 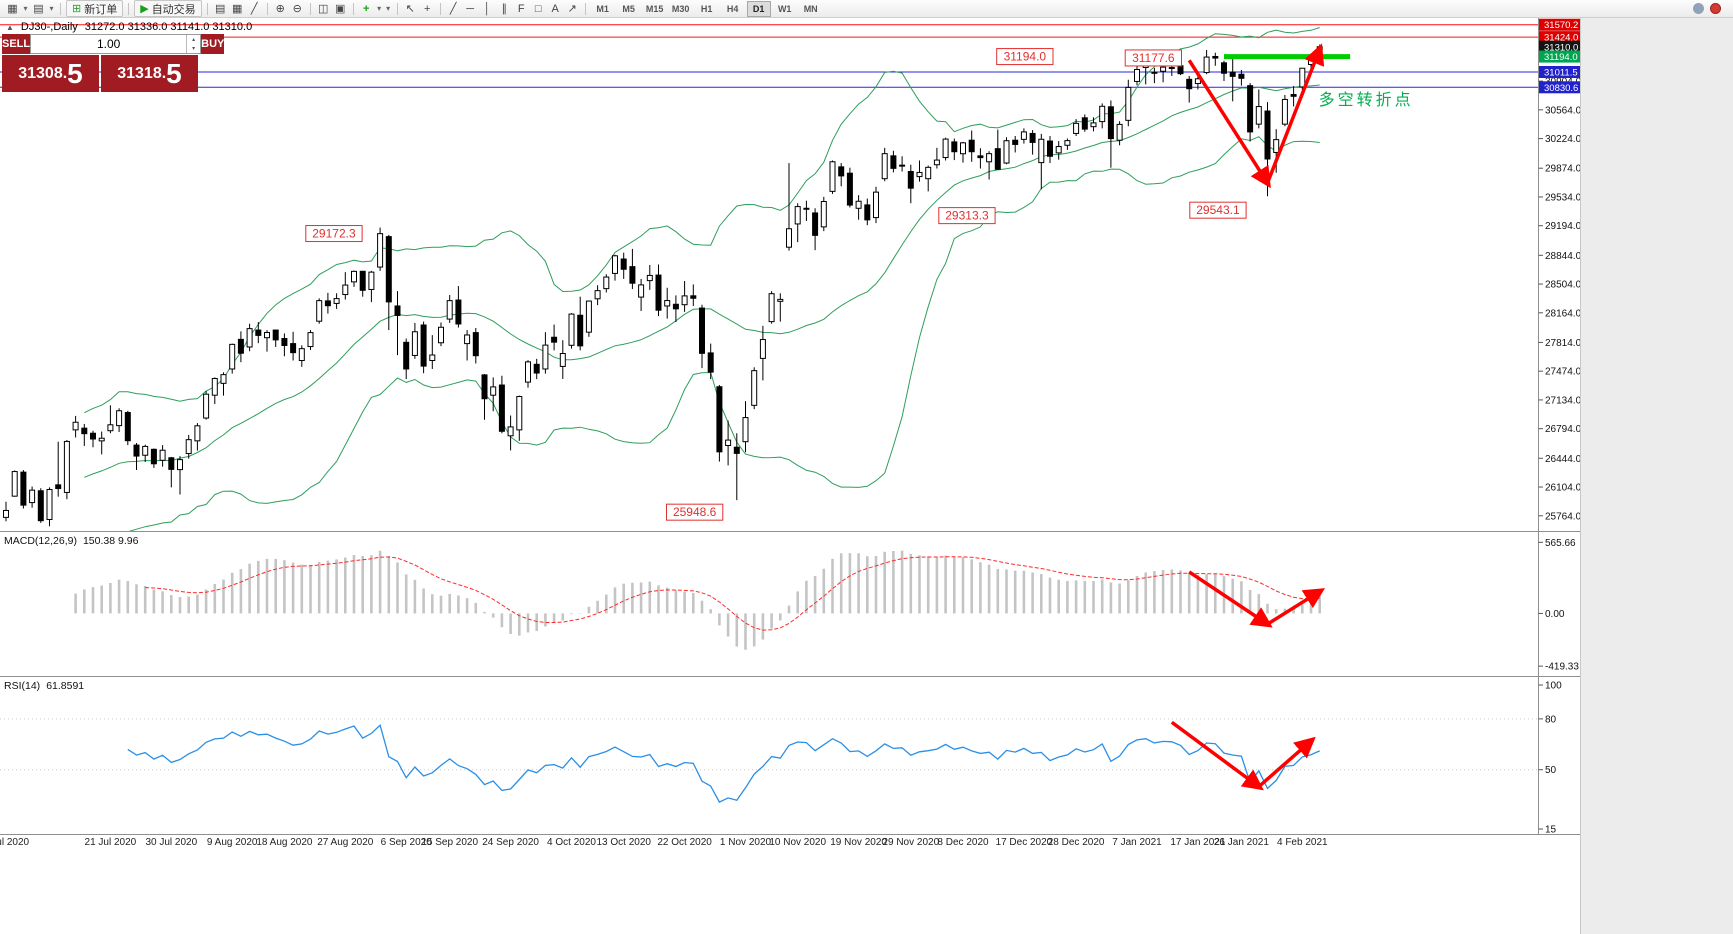 I want to click on cursor-button: ↖, so click(x=410, y=9).